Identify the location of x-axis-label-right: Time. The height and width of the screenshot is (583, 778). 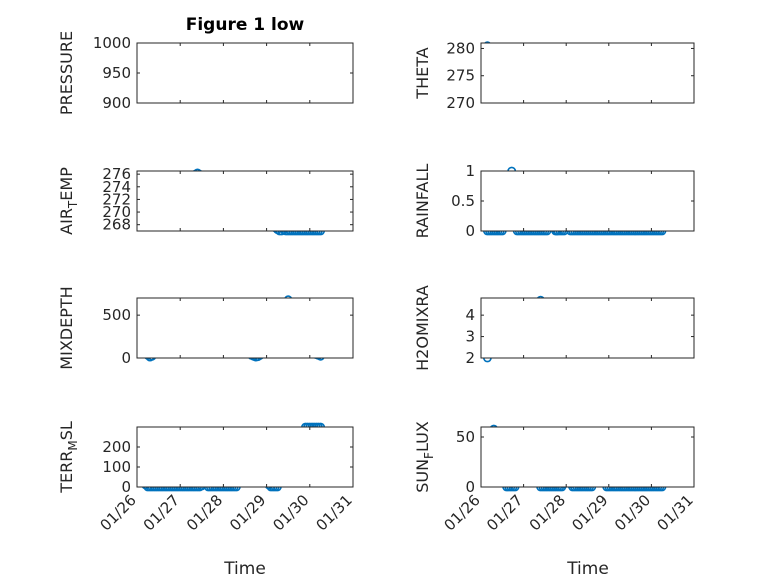
(587, 569).